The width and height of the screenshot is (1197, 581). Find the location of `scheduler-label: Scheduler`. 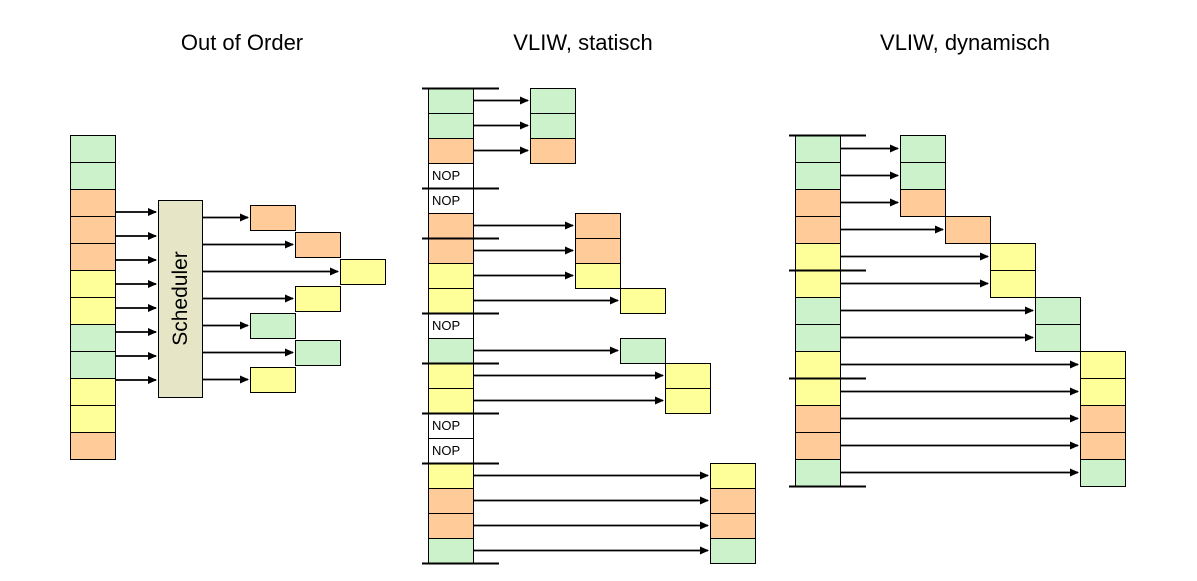

scheduler-label: Scheduler is located at coordinates (180, 298).